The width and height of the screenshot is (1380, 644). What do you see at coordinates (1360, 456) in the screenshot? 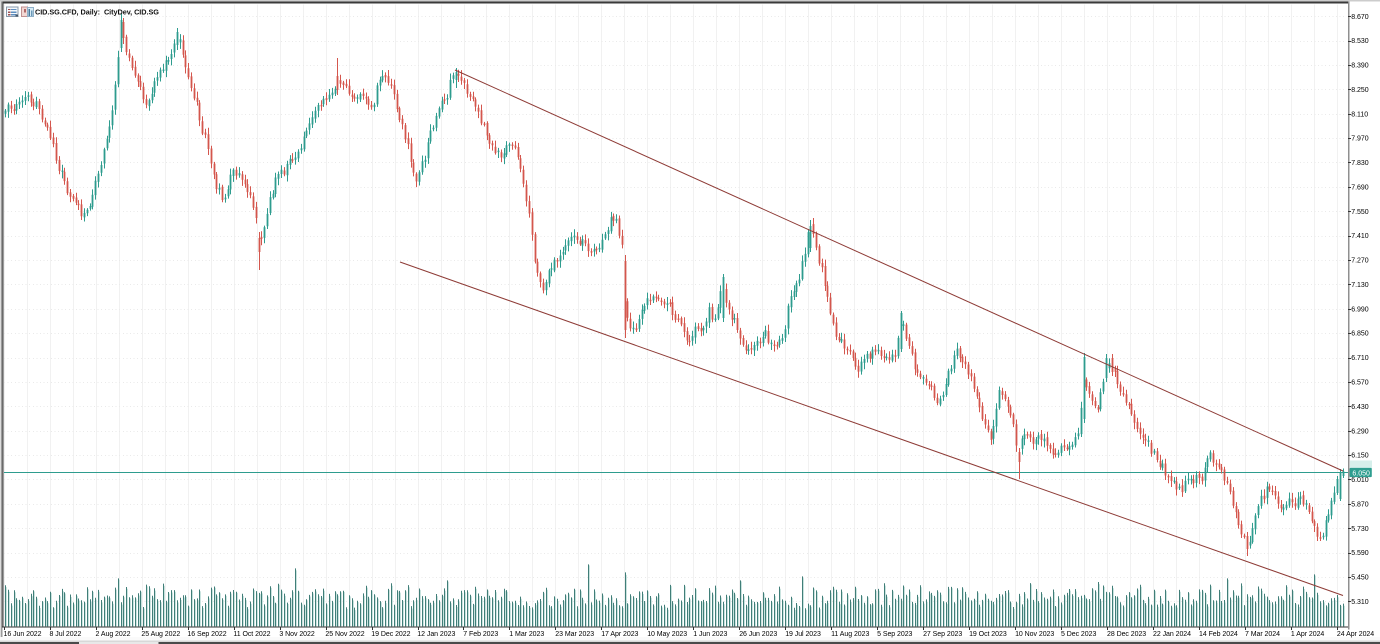
I see `svg-text: 6.150` at bounding box center [1360, 456].